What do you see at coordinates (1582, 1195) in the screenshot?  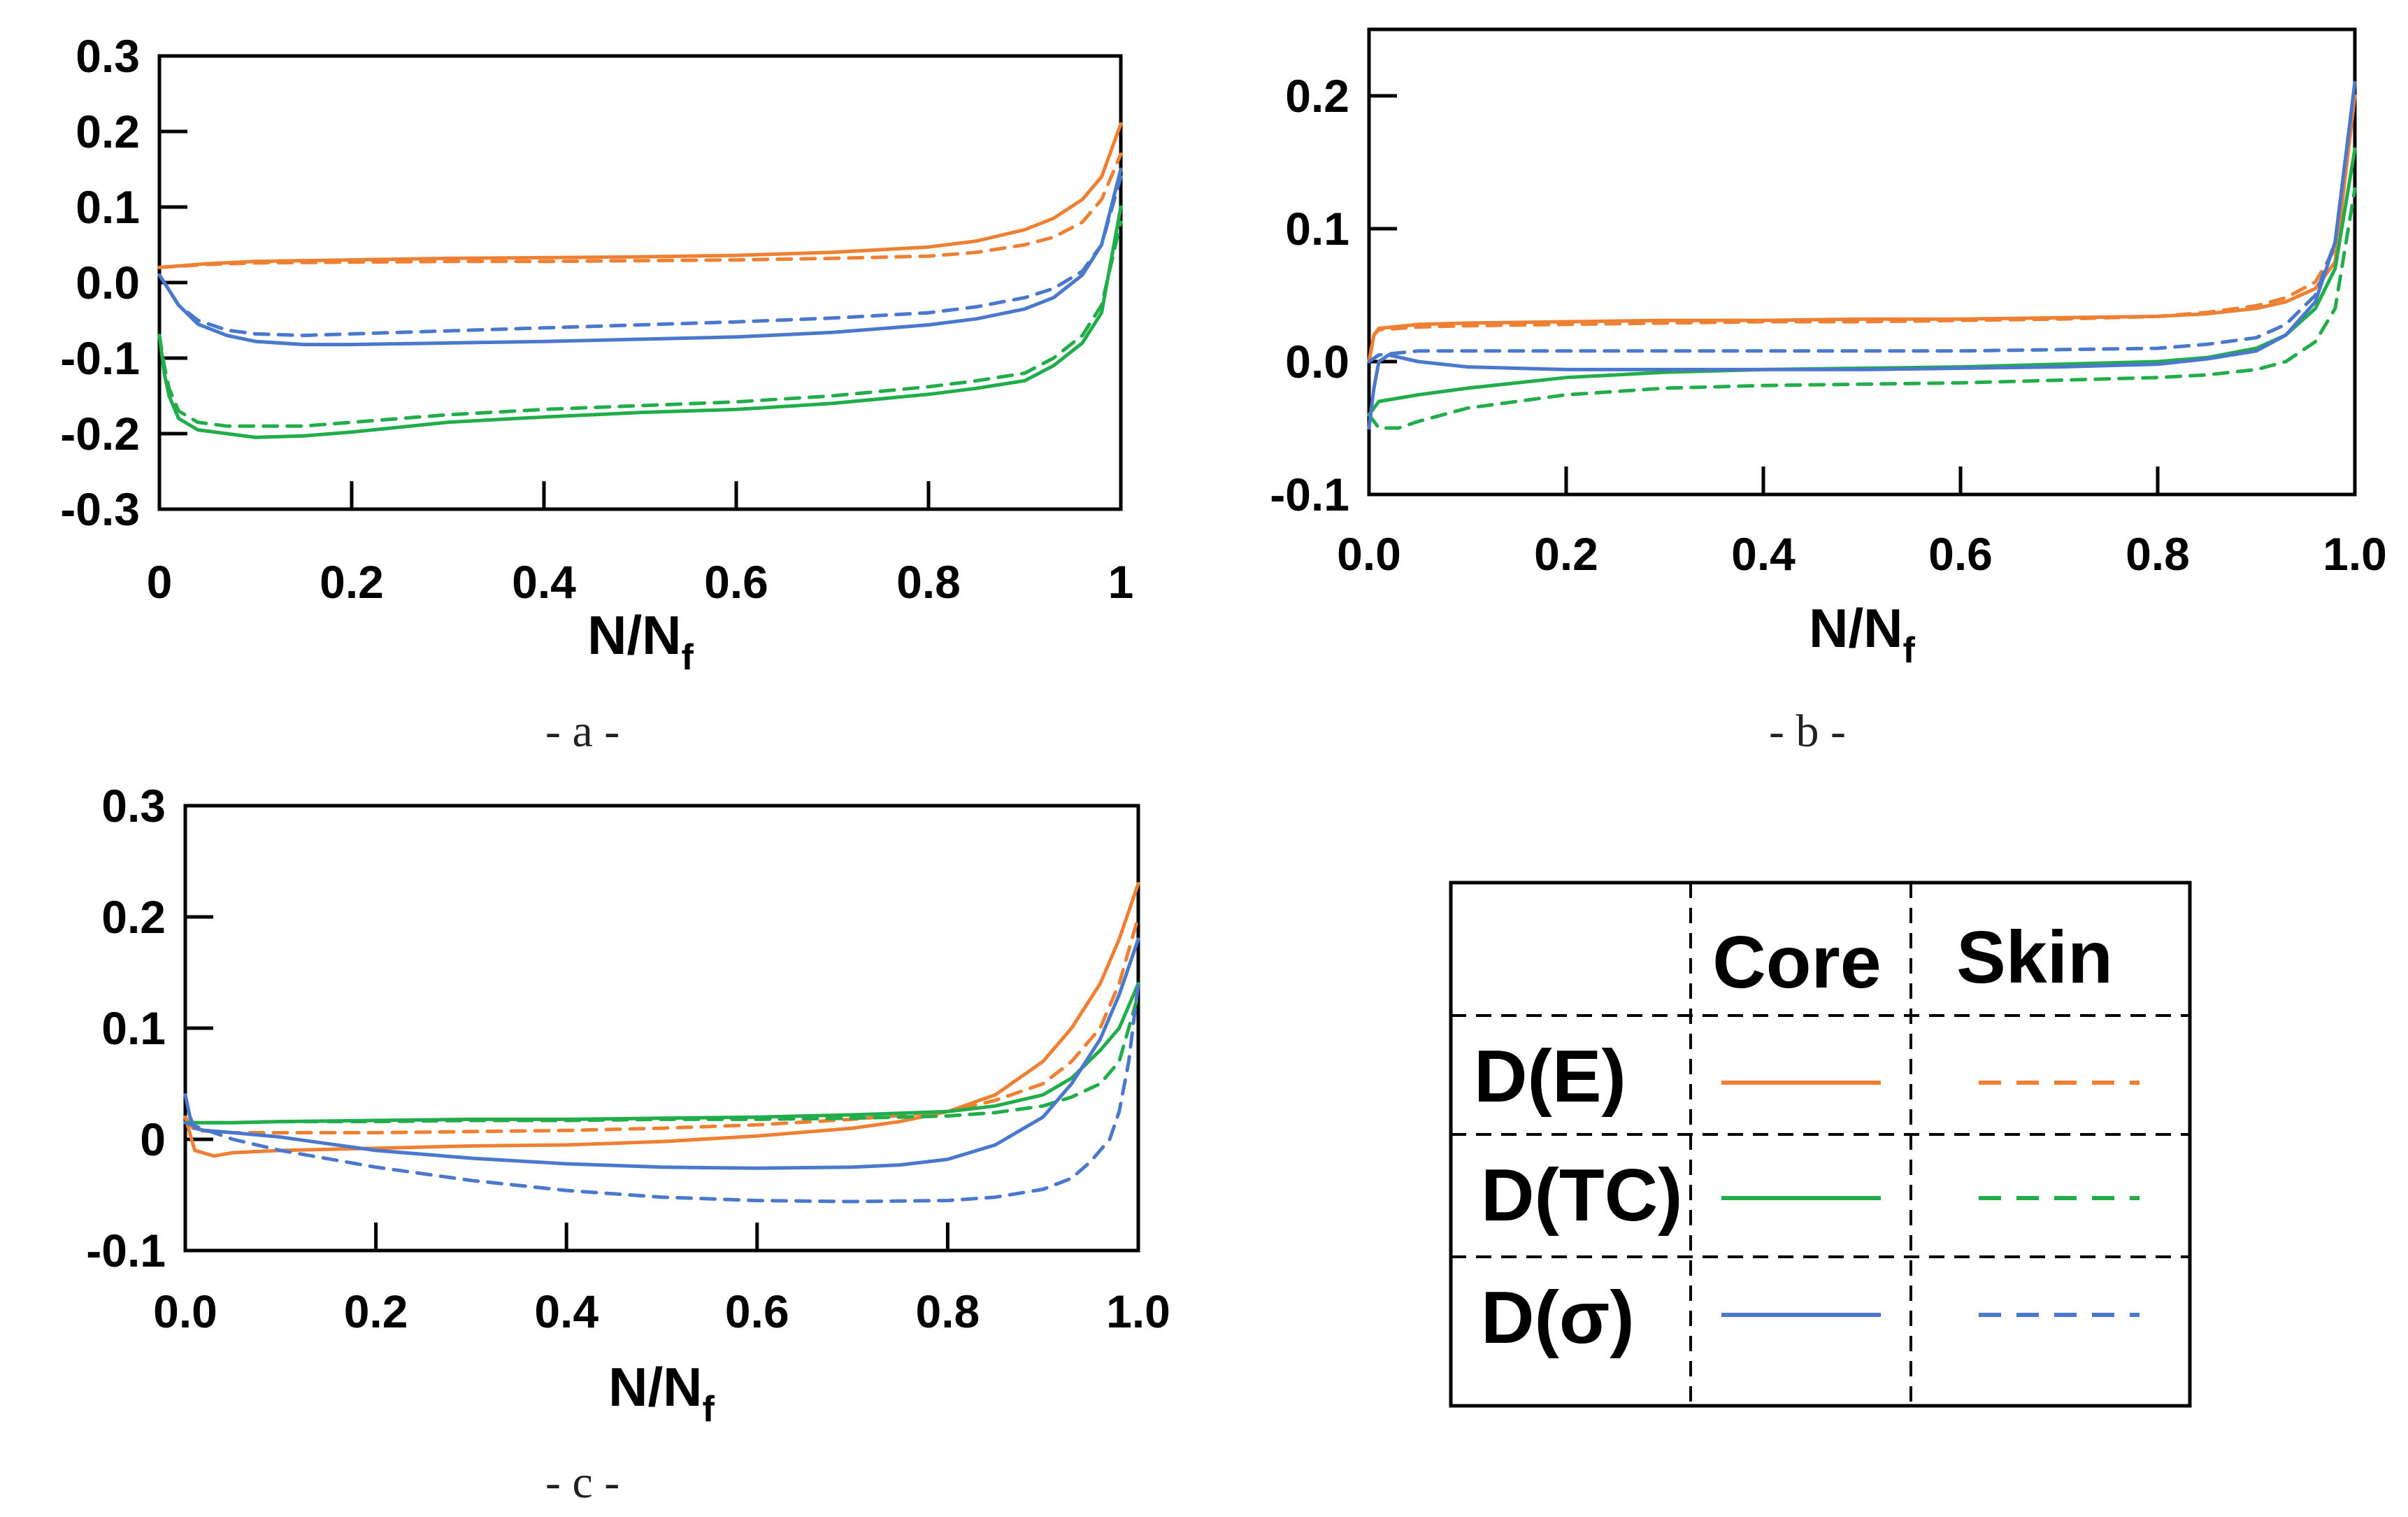 I see `legend-label-dtc: D(TC)` at bounding box center [1582, 1195].